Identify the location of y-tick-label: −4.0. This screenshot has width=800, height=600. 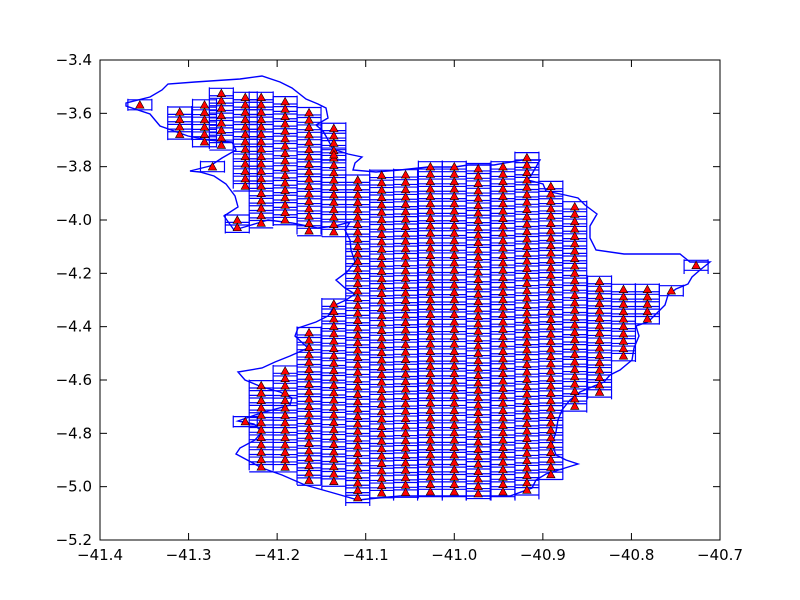
(74, 220).